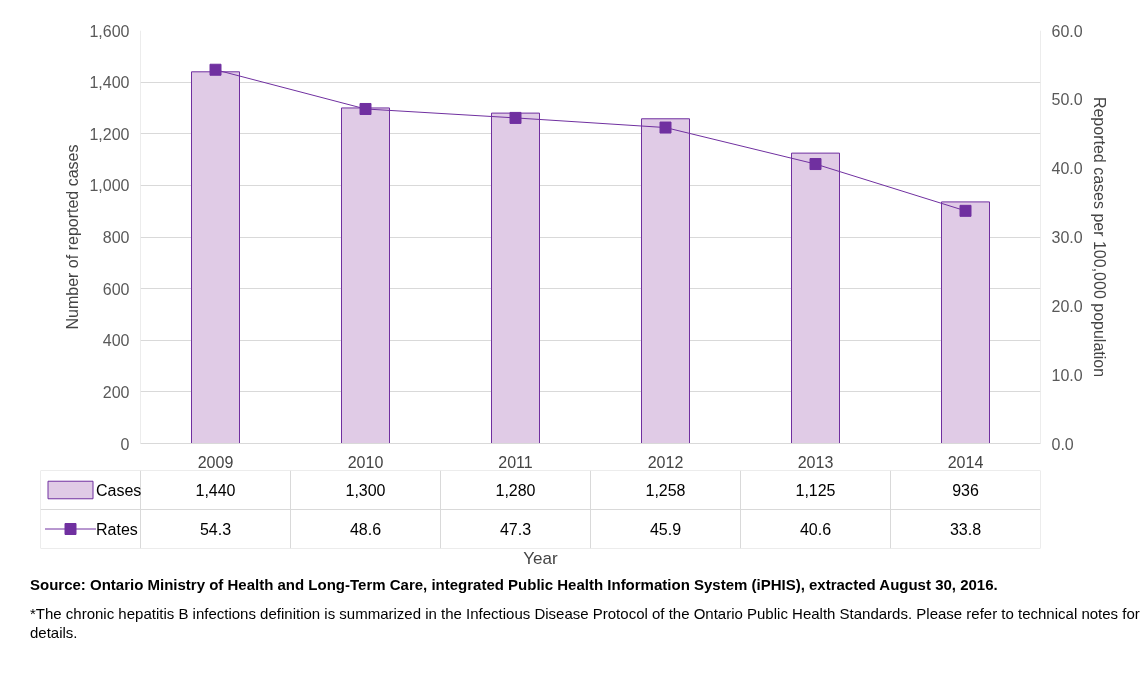  I want to click on text: 40.6, so click(815, 529).